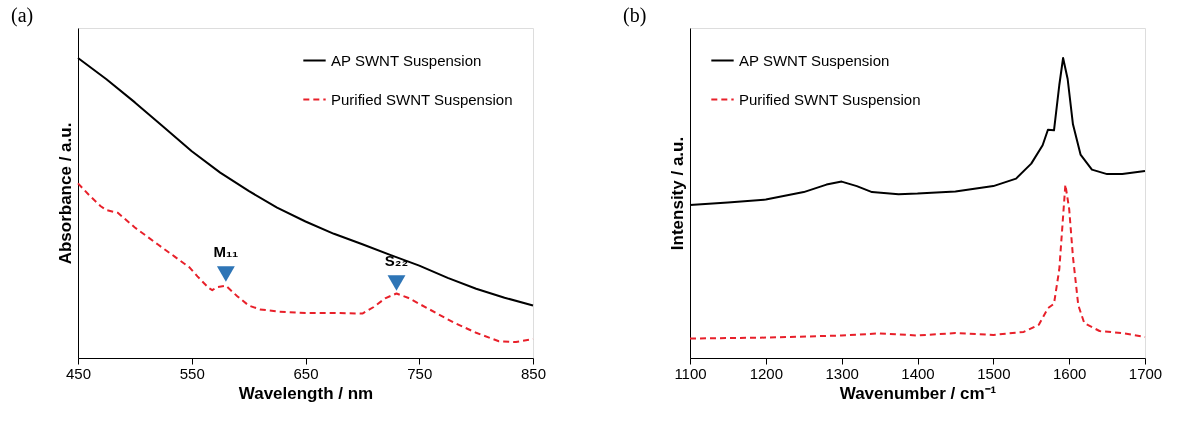 This screenshot has height=448, width=1182. What do you see at coordinates (533, 373) in the screenshot?
I see `x-tick-label: 850` at bounding box center [533, 373].